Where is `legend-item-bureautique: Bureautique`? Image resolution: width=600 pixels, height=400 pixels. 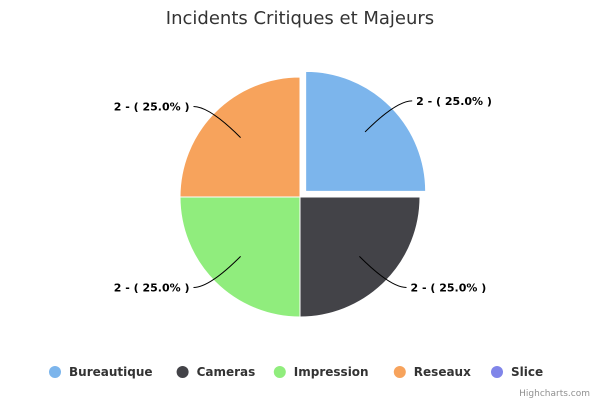
legend-item-bureautique: Bureautique is located at coordinates (101, 372).